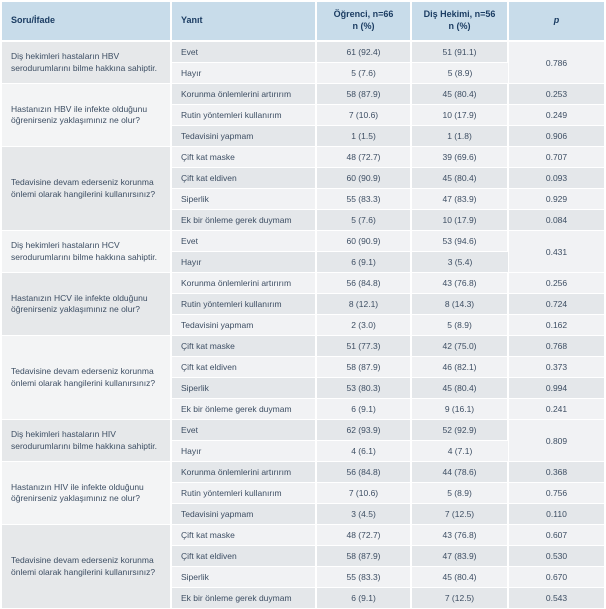 The height and width of the screenshot is (609, 606). I want to click on col-header-student-line2: n (%), so click(363, 26).